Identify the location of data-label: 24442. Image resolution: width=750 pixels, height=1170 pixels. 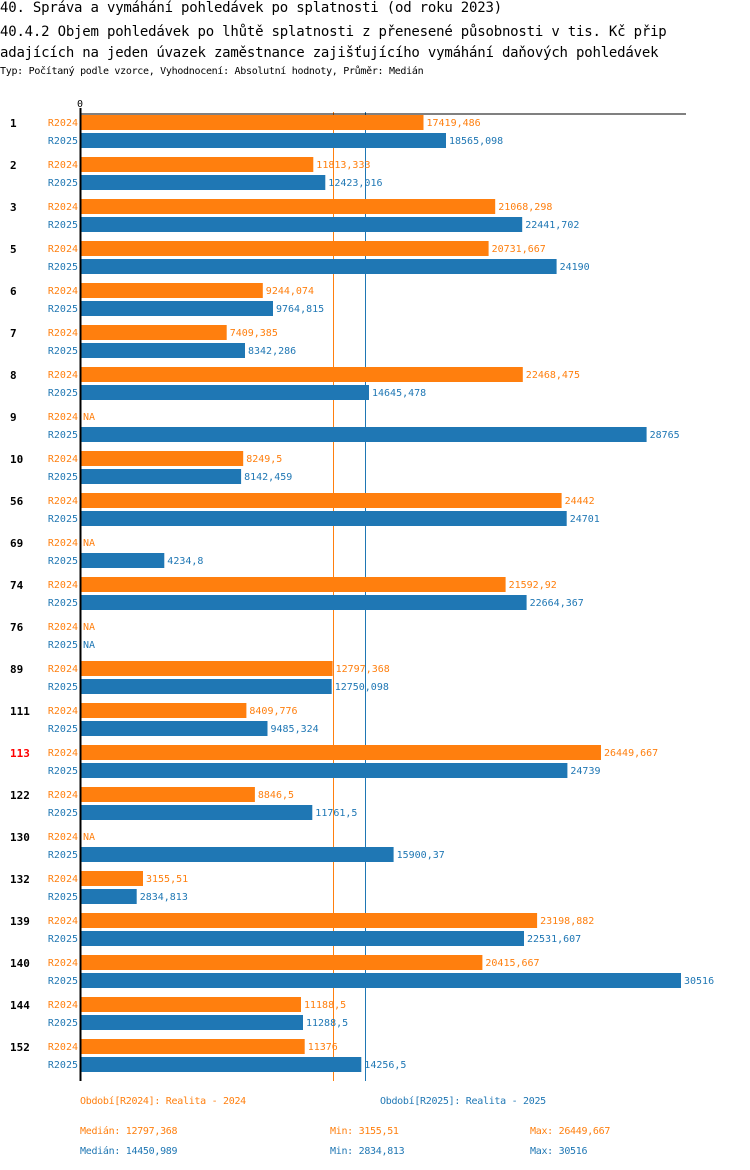
(580, 501).